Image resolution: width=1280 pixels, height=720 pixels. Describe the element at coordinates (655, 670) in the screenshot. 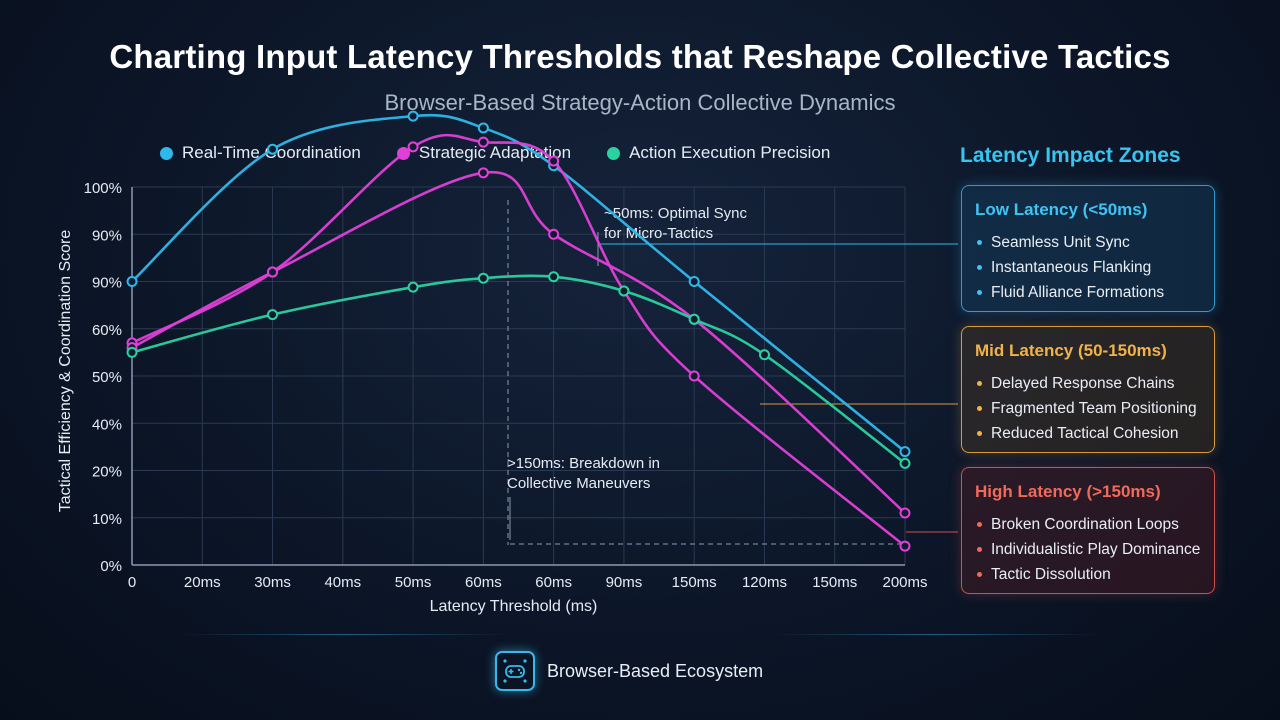

I see `footer-label: Browser-Based Ecosystem` at that location.